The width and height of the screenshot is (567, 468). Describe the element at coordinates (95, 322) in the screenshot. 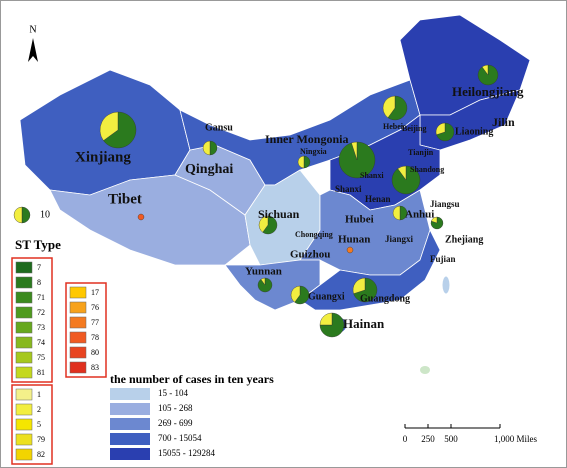

I see `legend-label: 77` at that location.